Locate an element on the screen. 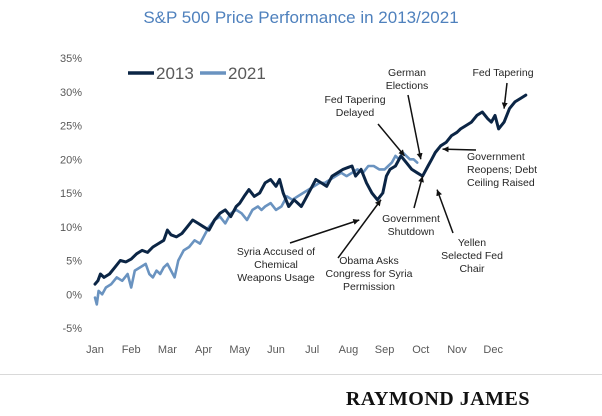 The height and width of the screenshot is (416, 602). annotation-text: Elections is located at coordinates (407, 86).